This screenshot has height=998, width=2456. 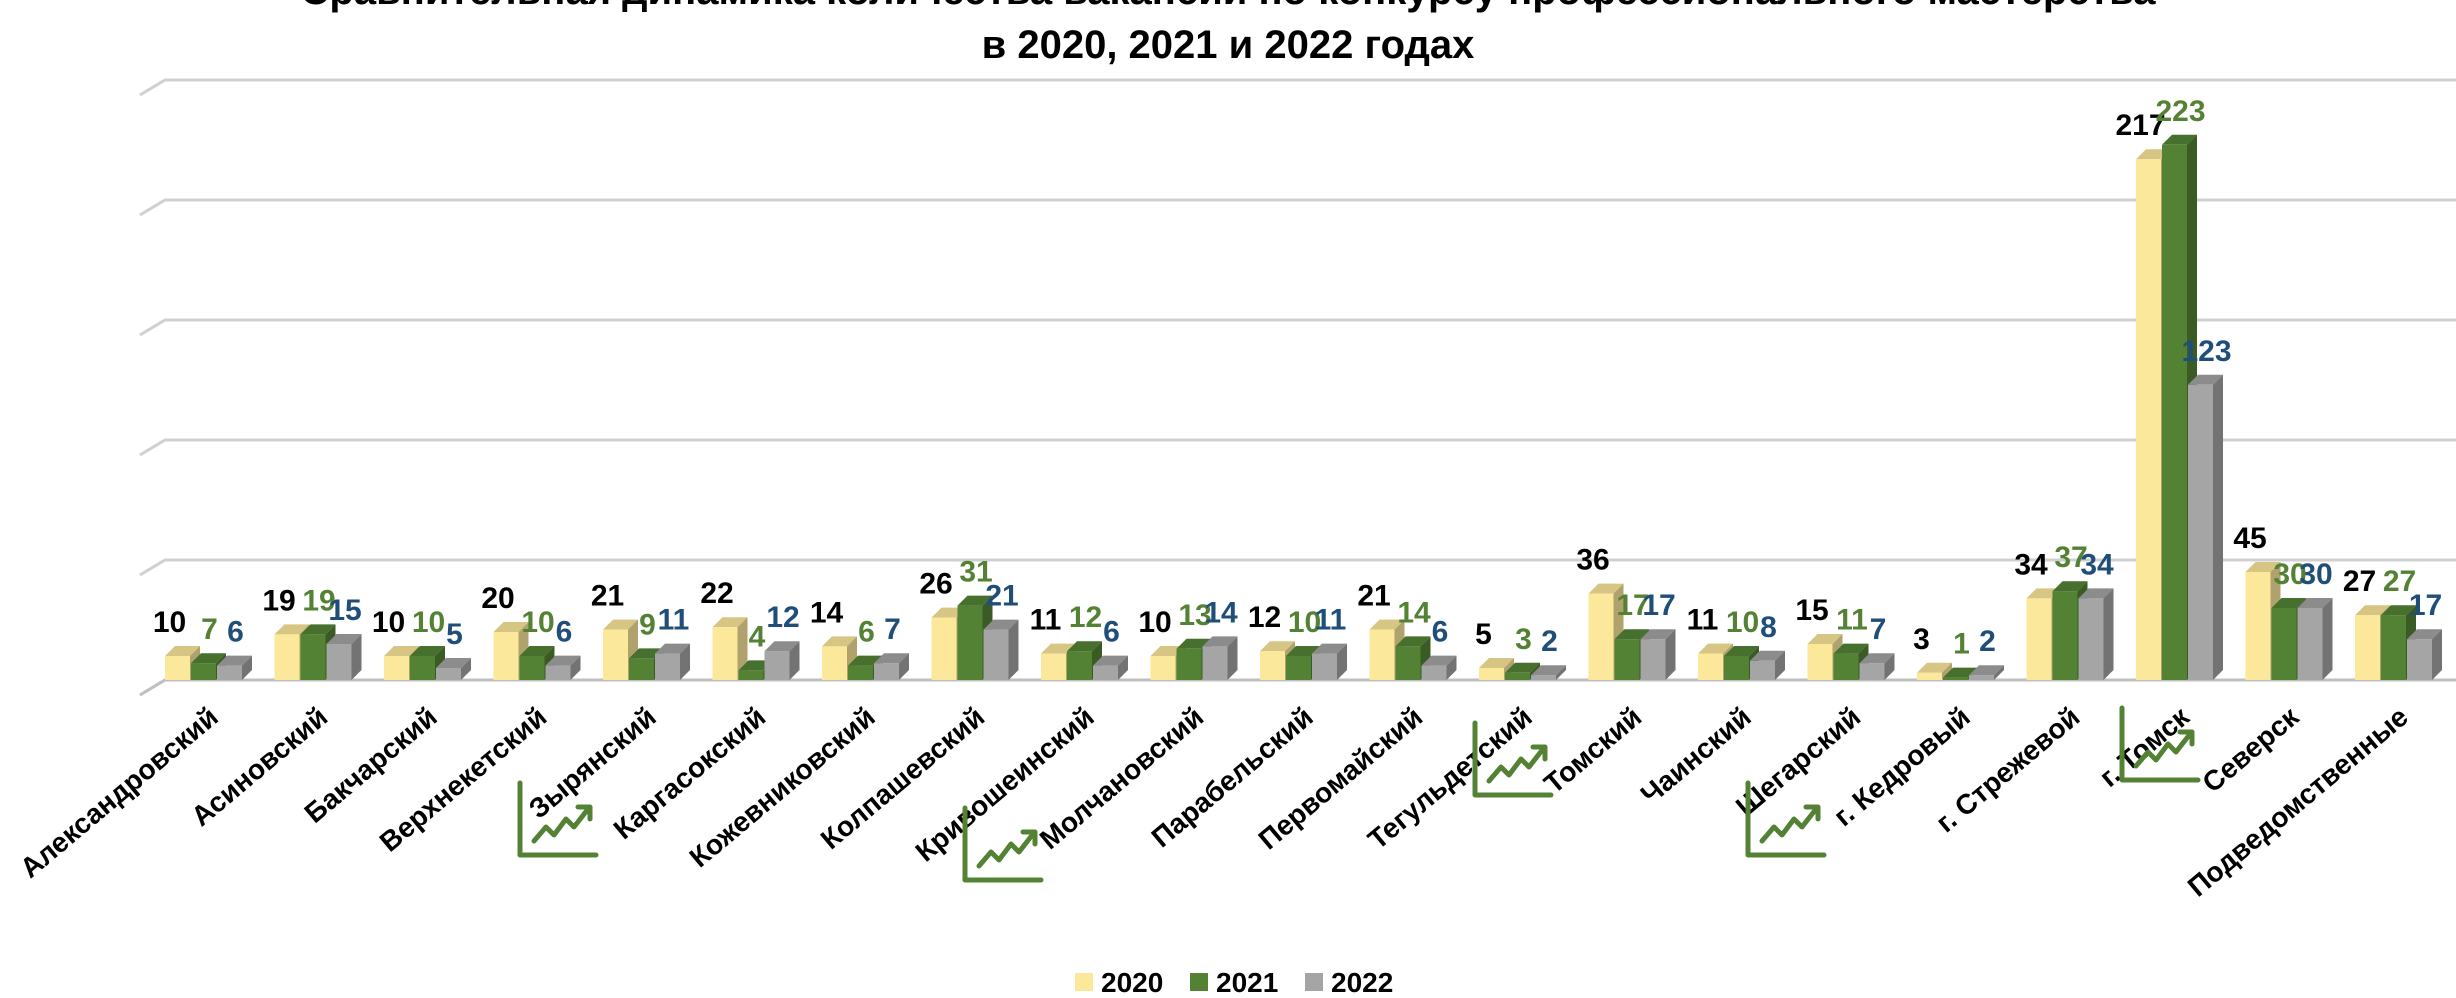 I want to click on chart-title-line2: в 2020, 2021 и 2022 годах, so click(x=1228, y=45).